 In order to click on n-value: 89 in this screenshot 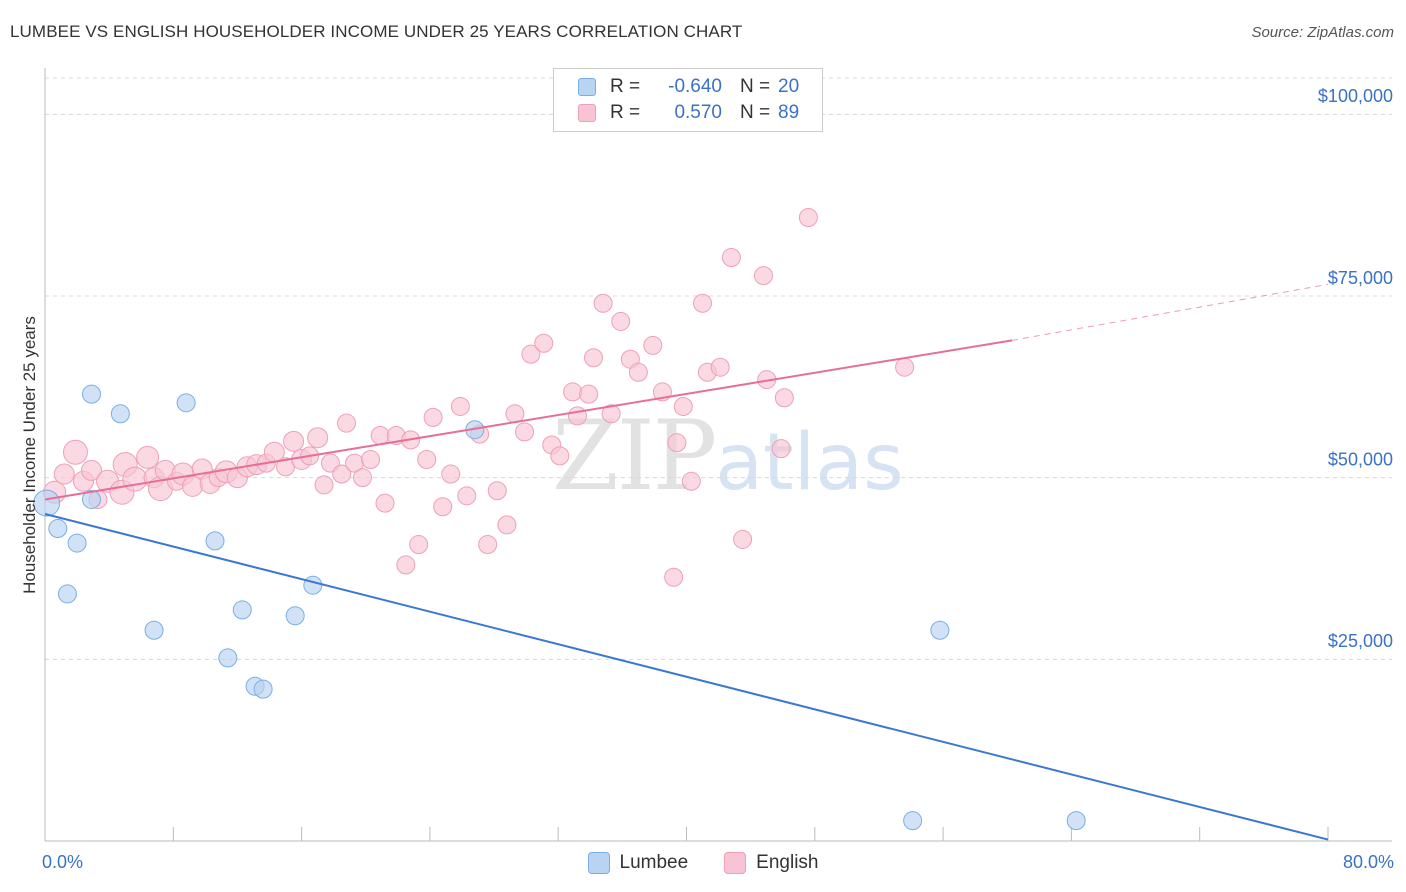, I will do `click(789, 112)`.